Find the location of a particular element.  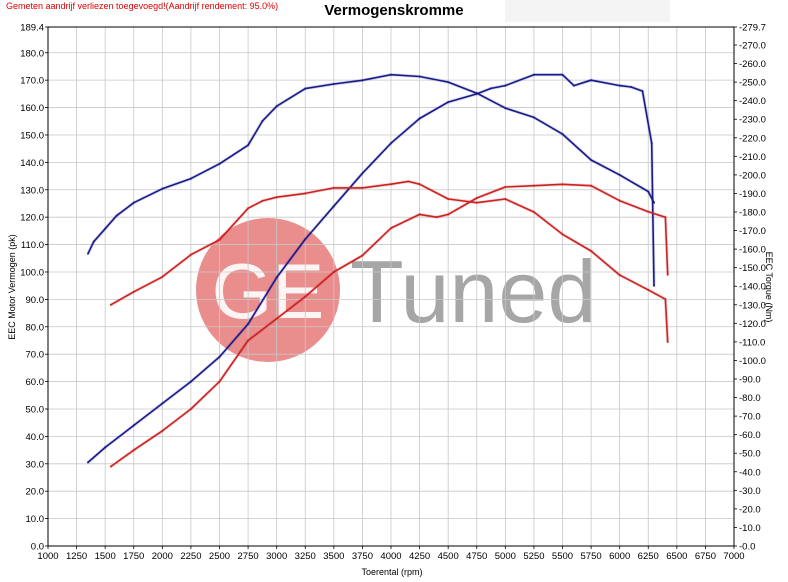

x-tick-label: 5750 is located at coordinates (591, 556).